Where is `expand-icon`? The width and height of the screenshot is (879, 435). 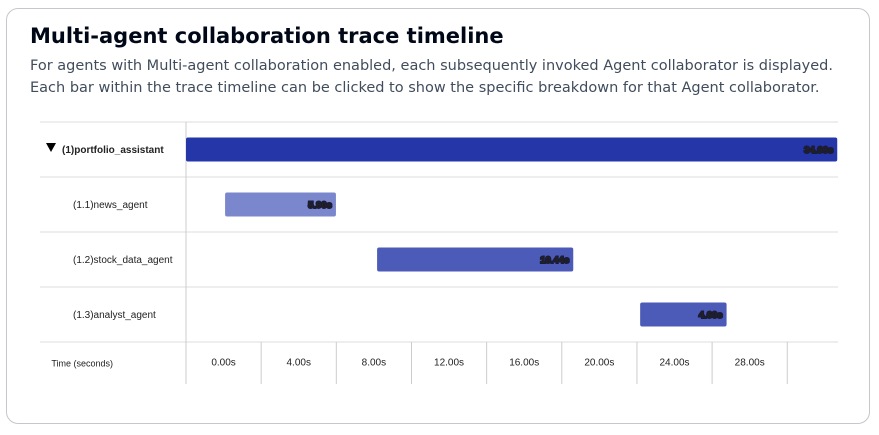
expand-icon is located at coordinates (51, 147).